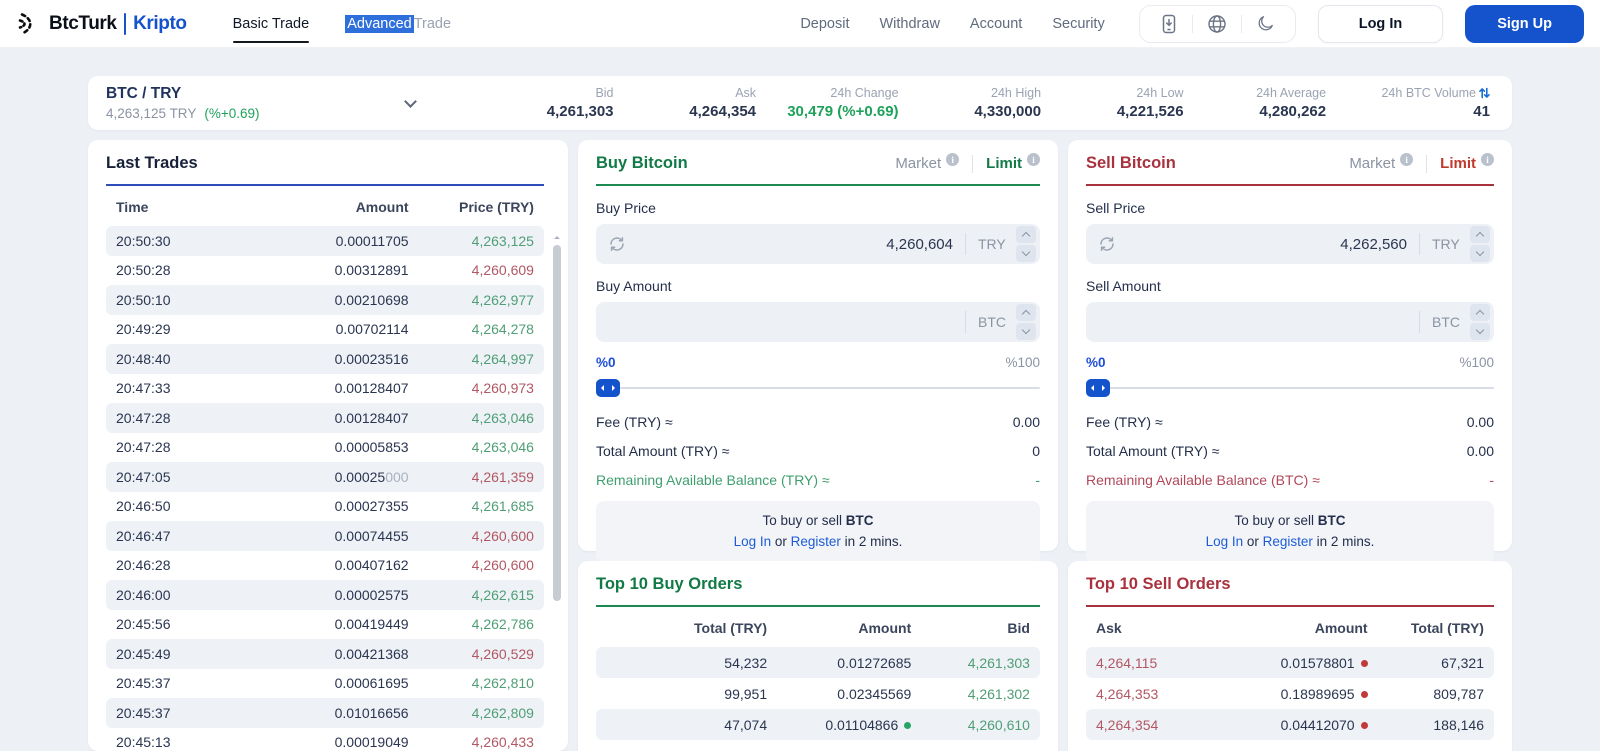 This screenshot has height=751, width=1600. Describe the element at coordinates (818, 322) in the screenshot. I see `buy-amount-input: BTC` at that location.